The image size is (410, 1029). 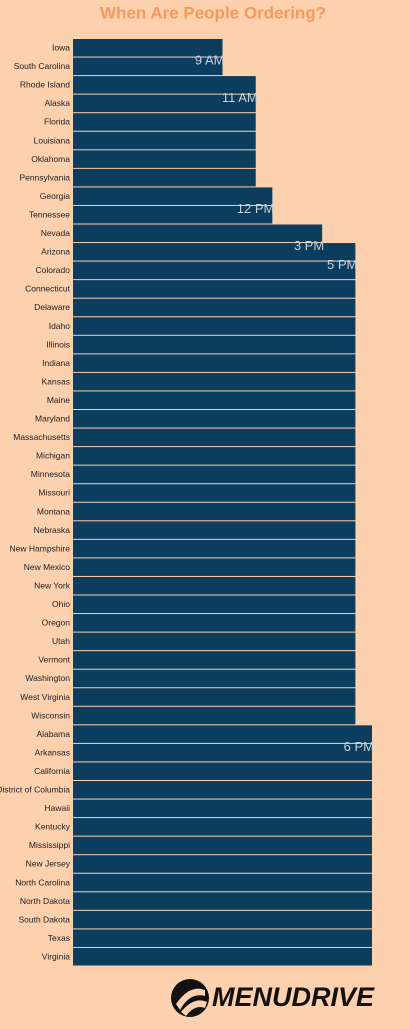 What do you see at coordinates (293, 997) in the screenshot?
I see `logo-text: MENUDRIVE` at bounding box center [293, 997].